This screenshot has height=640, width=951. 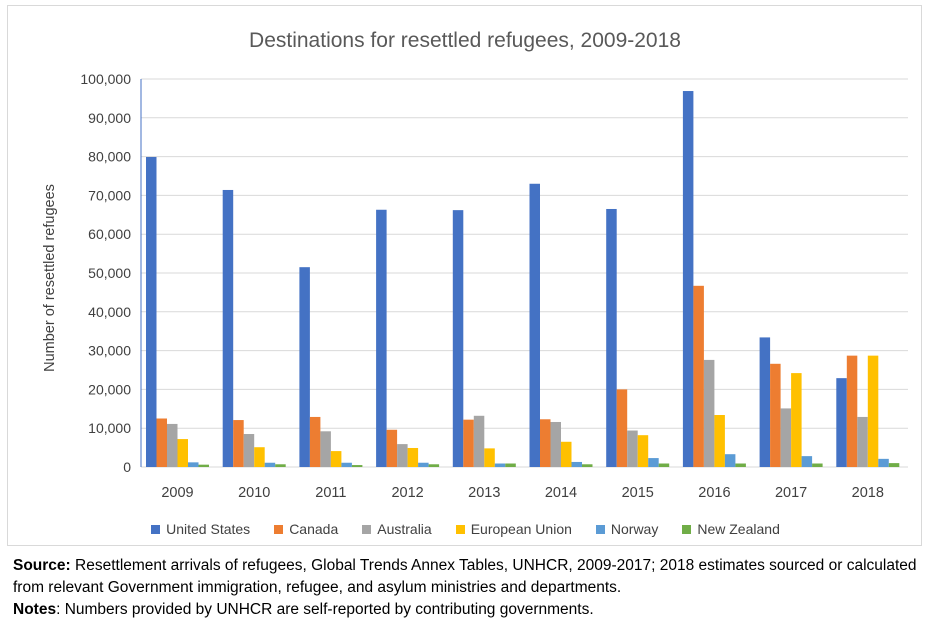 What do you see at coordinates (521, 529) in the screenshot?
I see `legend-label: European Union` at bounding box center [521, 529].